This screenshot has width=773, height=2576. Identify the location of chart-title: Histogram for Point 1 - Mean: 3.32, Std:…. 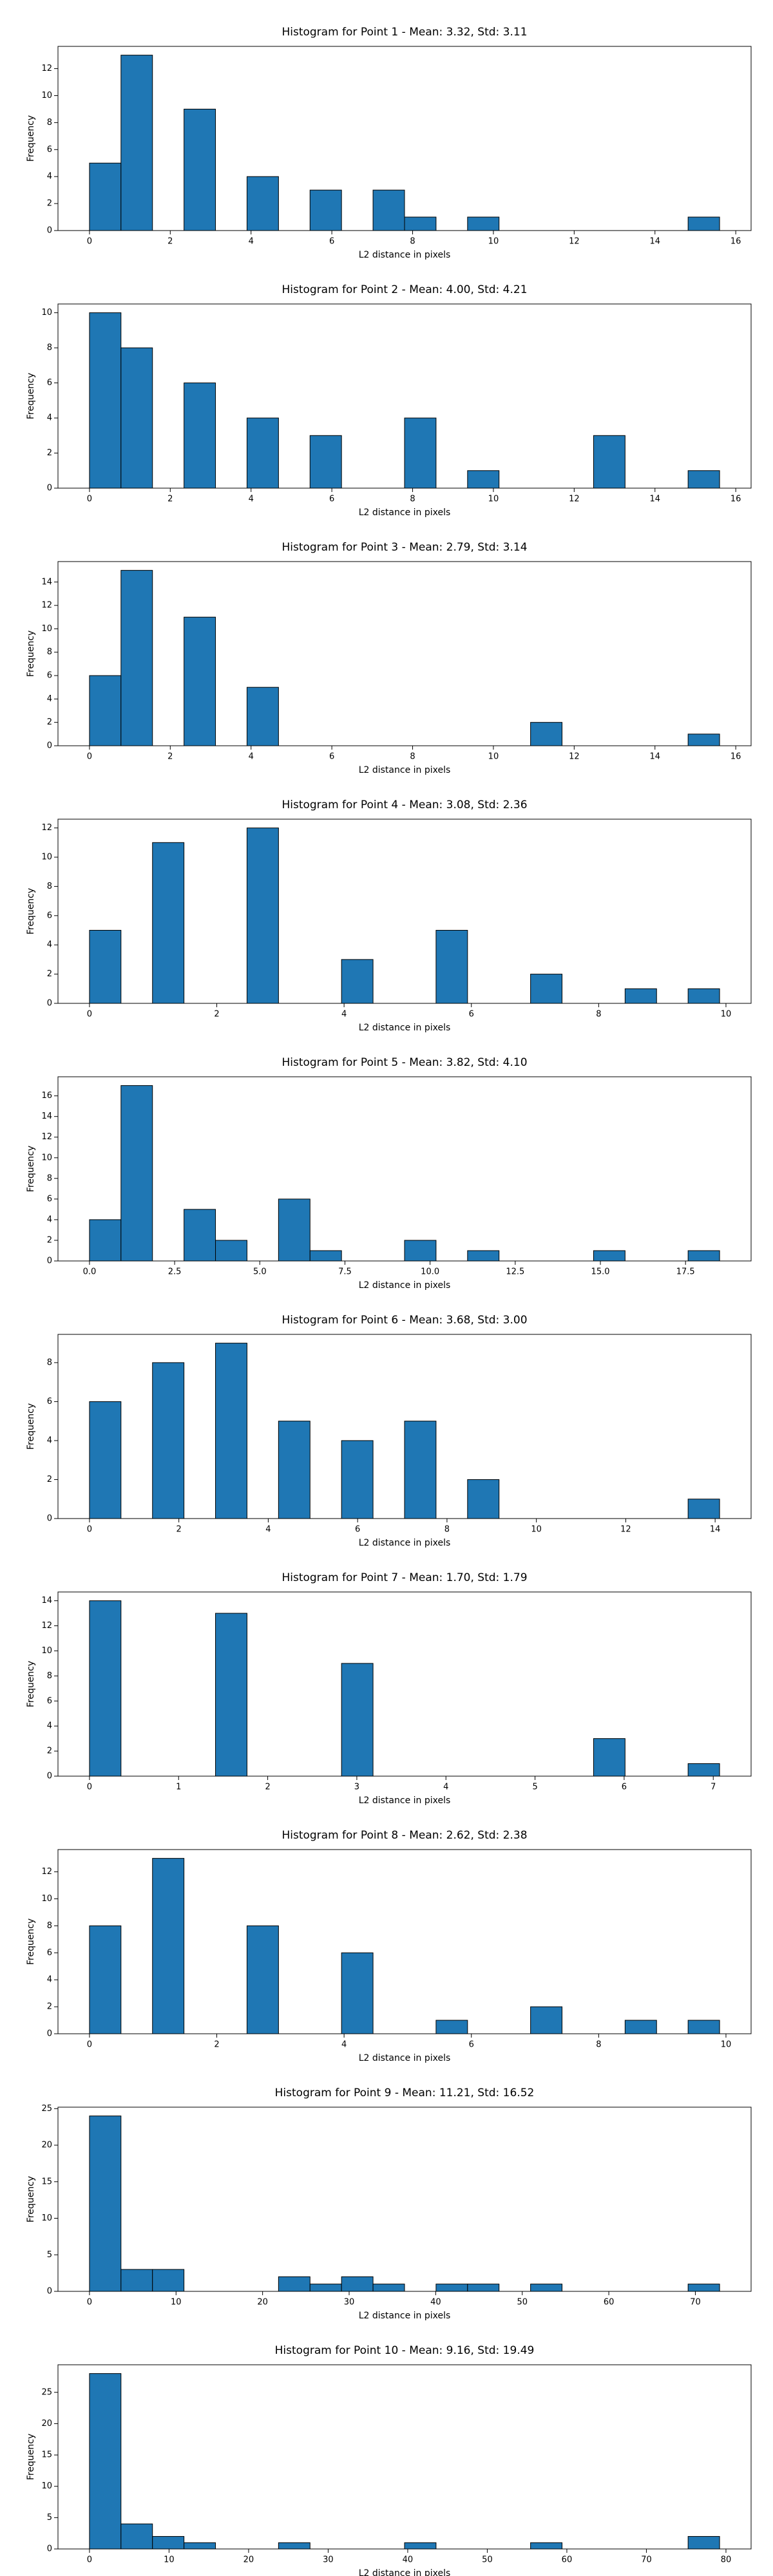
(404, 32).